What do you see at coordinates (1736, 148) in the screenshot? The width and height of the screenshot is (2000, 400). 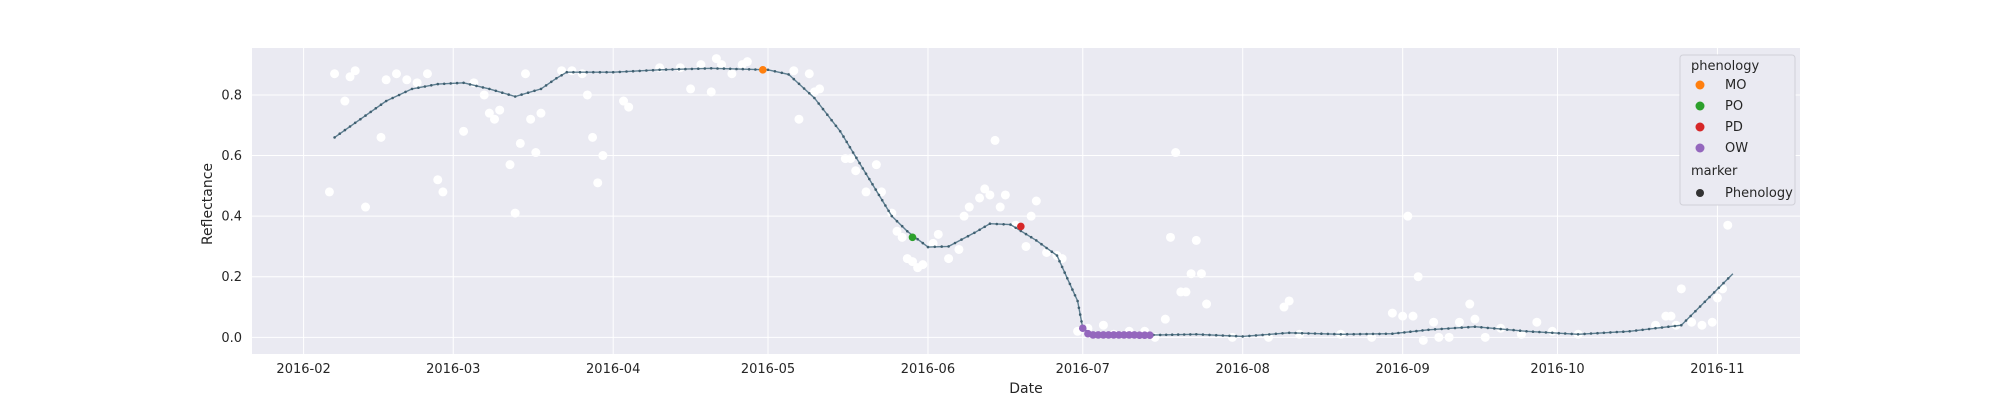 I see `legend-label-ow: OW` at bounding box center [1736, 148].